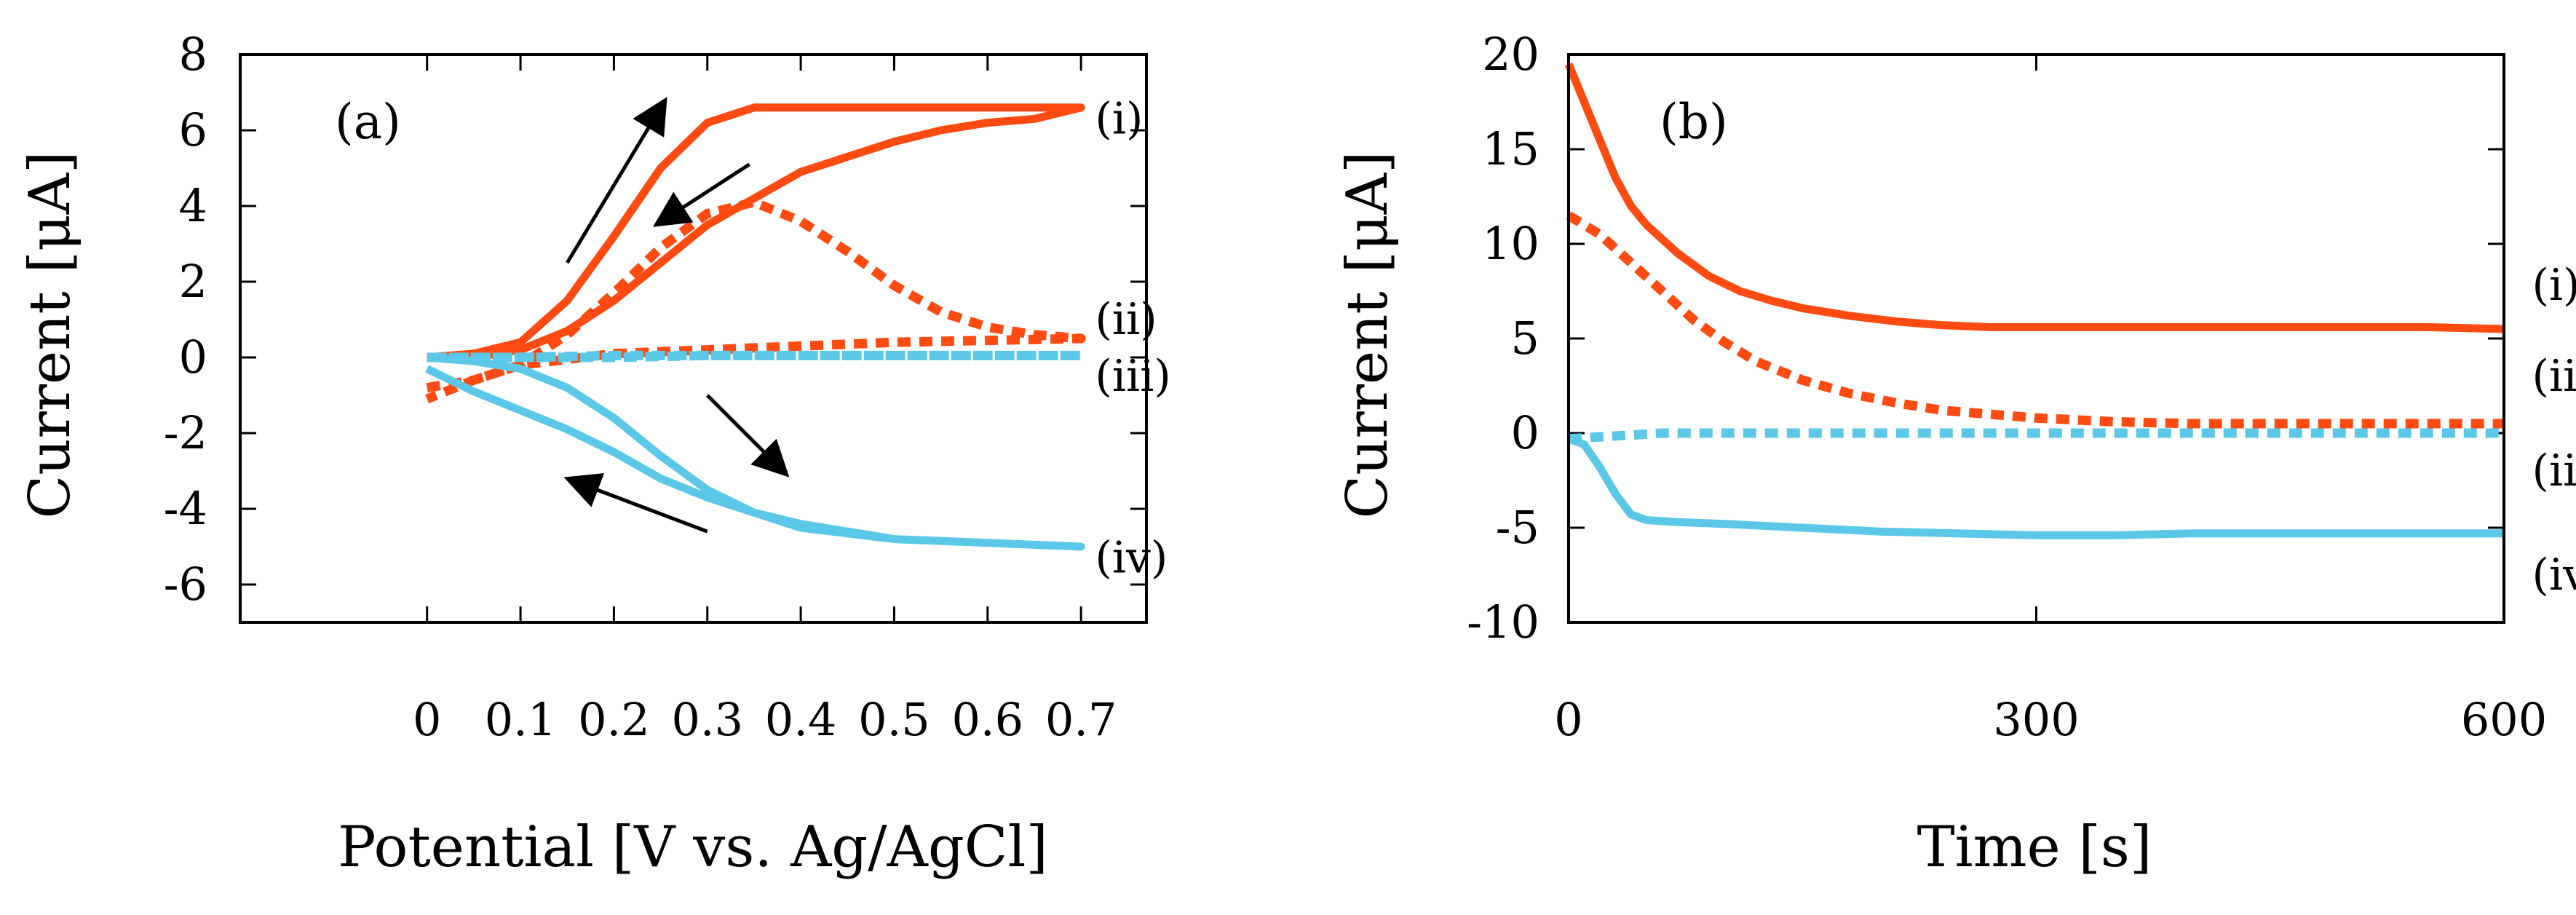 The image size is (2576, 915). I want to click on y-tick-label: 2, so click(193, 281).